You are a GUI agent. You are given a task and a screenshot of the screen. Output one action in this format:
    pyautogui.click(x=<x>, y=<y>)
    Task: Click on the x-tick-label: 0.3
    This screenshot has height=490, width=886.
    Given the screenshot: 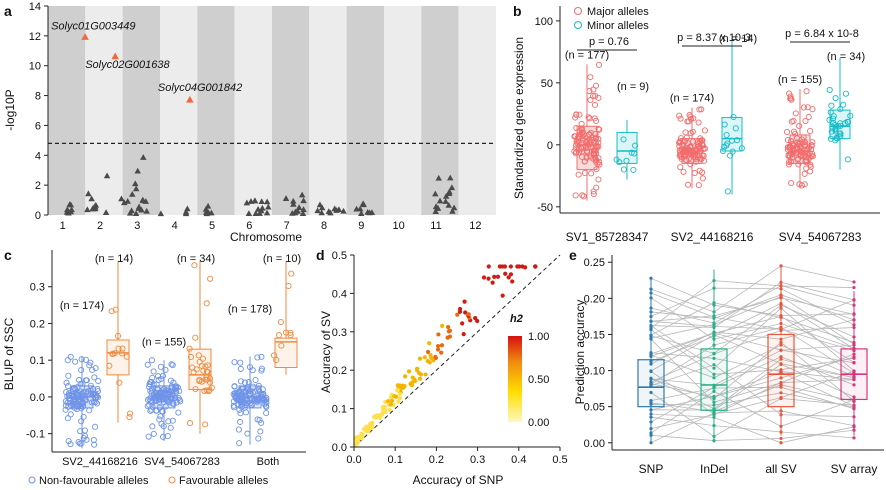 What is the action you would take?
    pyautogui.click(x=477, y=460)
    